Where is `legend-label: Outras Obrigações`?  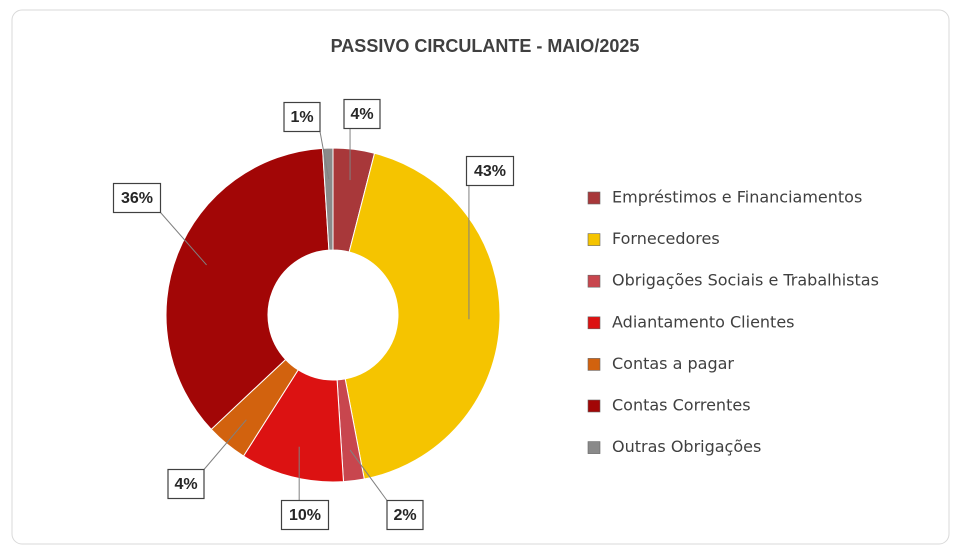
legend-label: Outras Obrigações is located at coordinates (686, 446).